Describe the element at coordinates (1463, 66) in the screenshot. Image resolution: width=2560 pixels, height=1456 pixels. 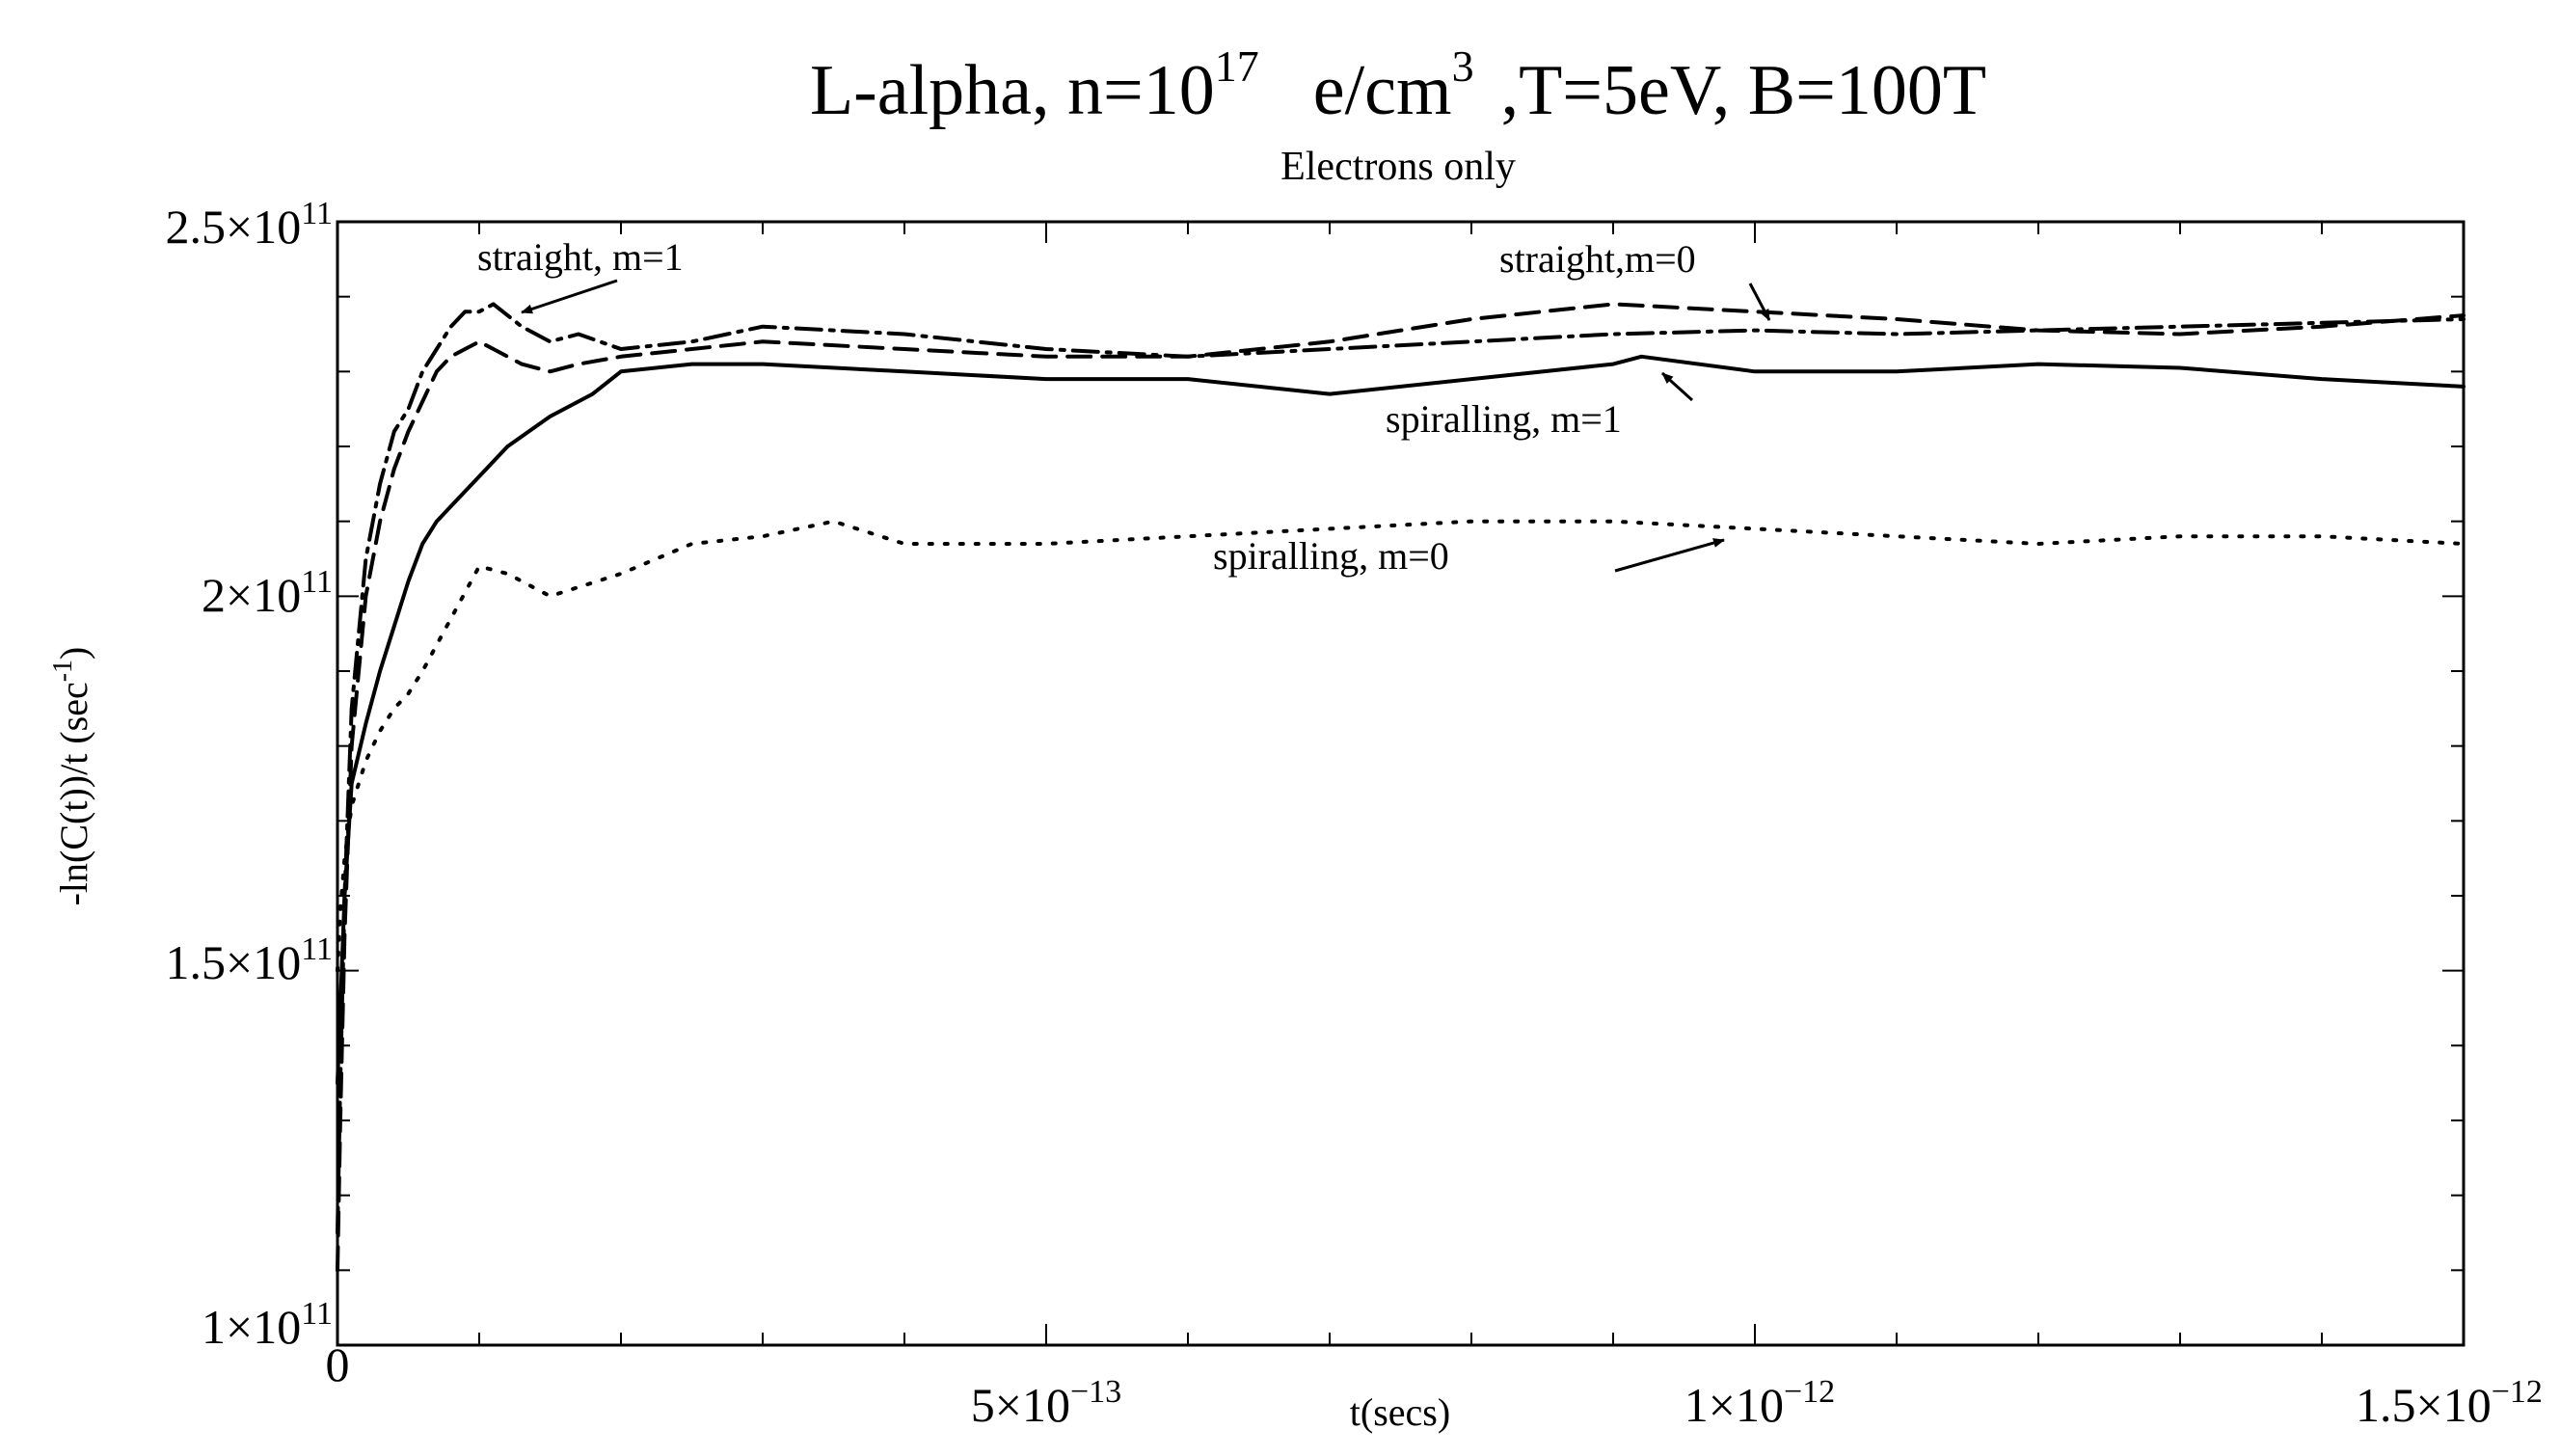
I see `title-unit-exponent: 3` at that location.